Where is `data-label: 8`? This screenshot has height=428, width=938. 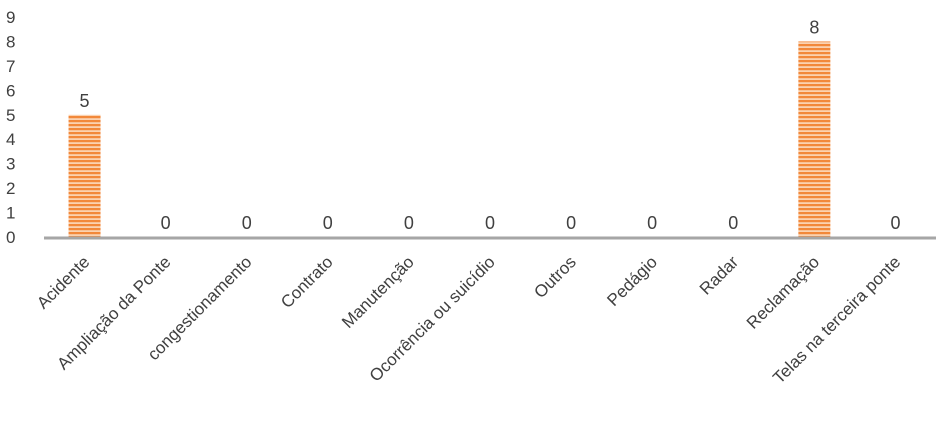 data-label: 8 is located at coordinates (814, 27).